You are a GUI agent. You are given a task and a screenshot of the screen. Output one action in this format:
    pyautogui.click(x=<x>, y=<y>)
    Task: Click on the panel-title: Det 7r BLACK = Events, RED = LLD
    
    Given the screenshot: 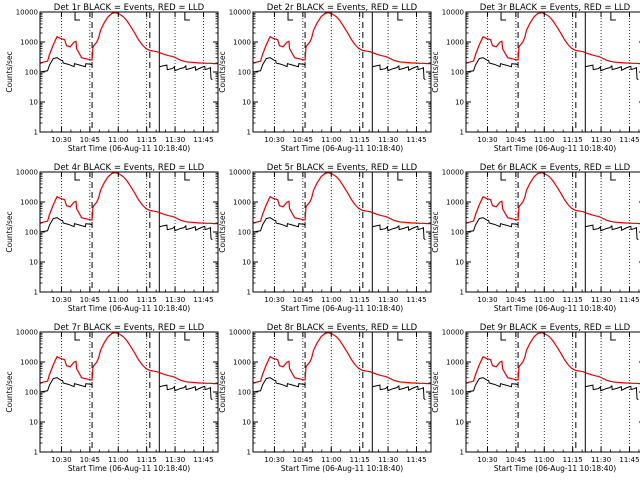 What is the action you would take?
    pyautogui.click(x=129, y=328)
    